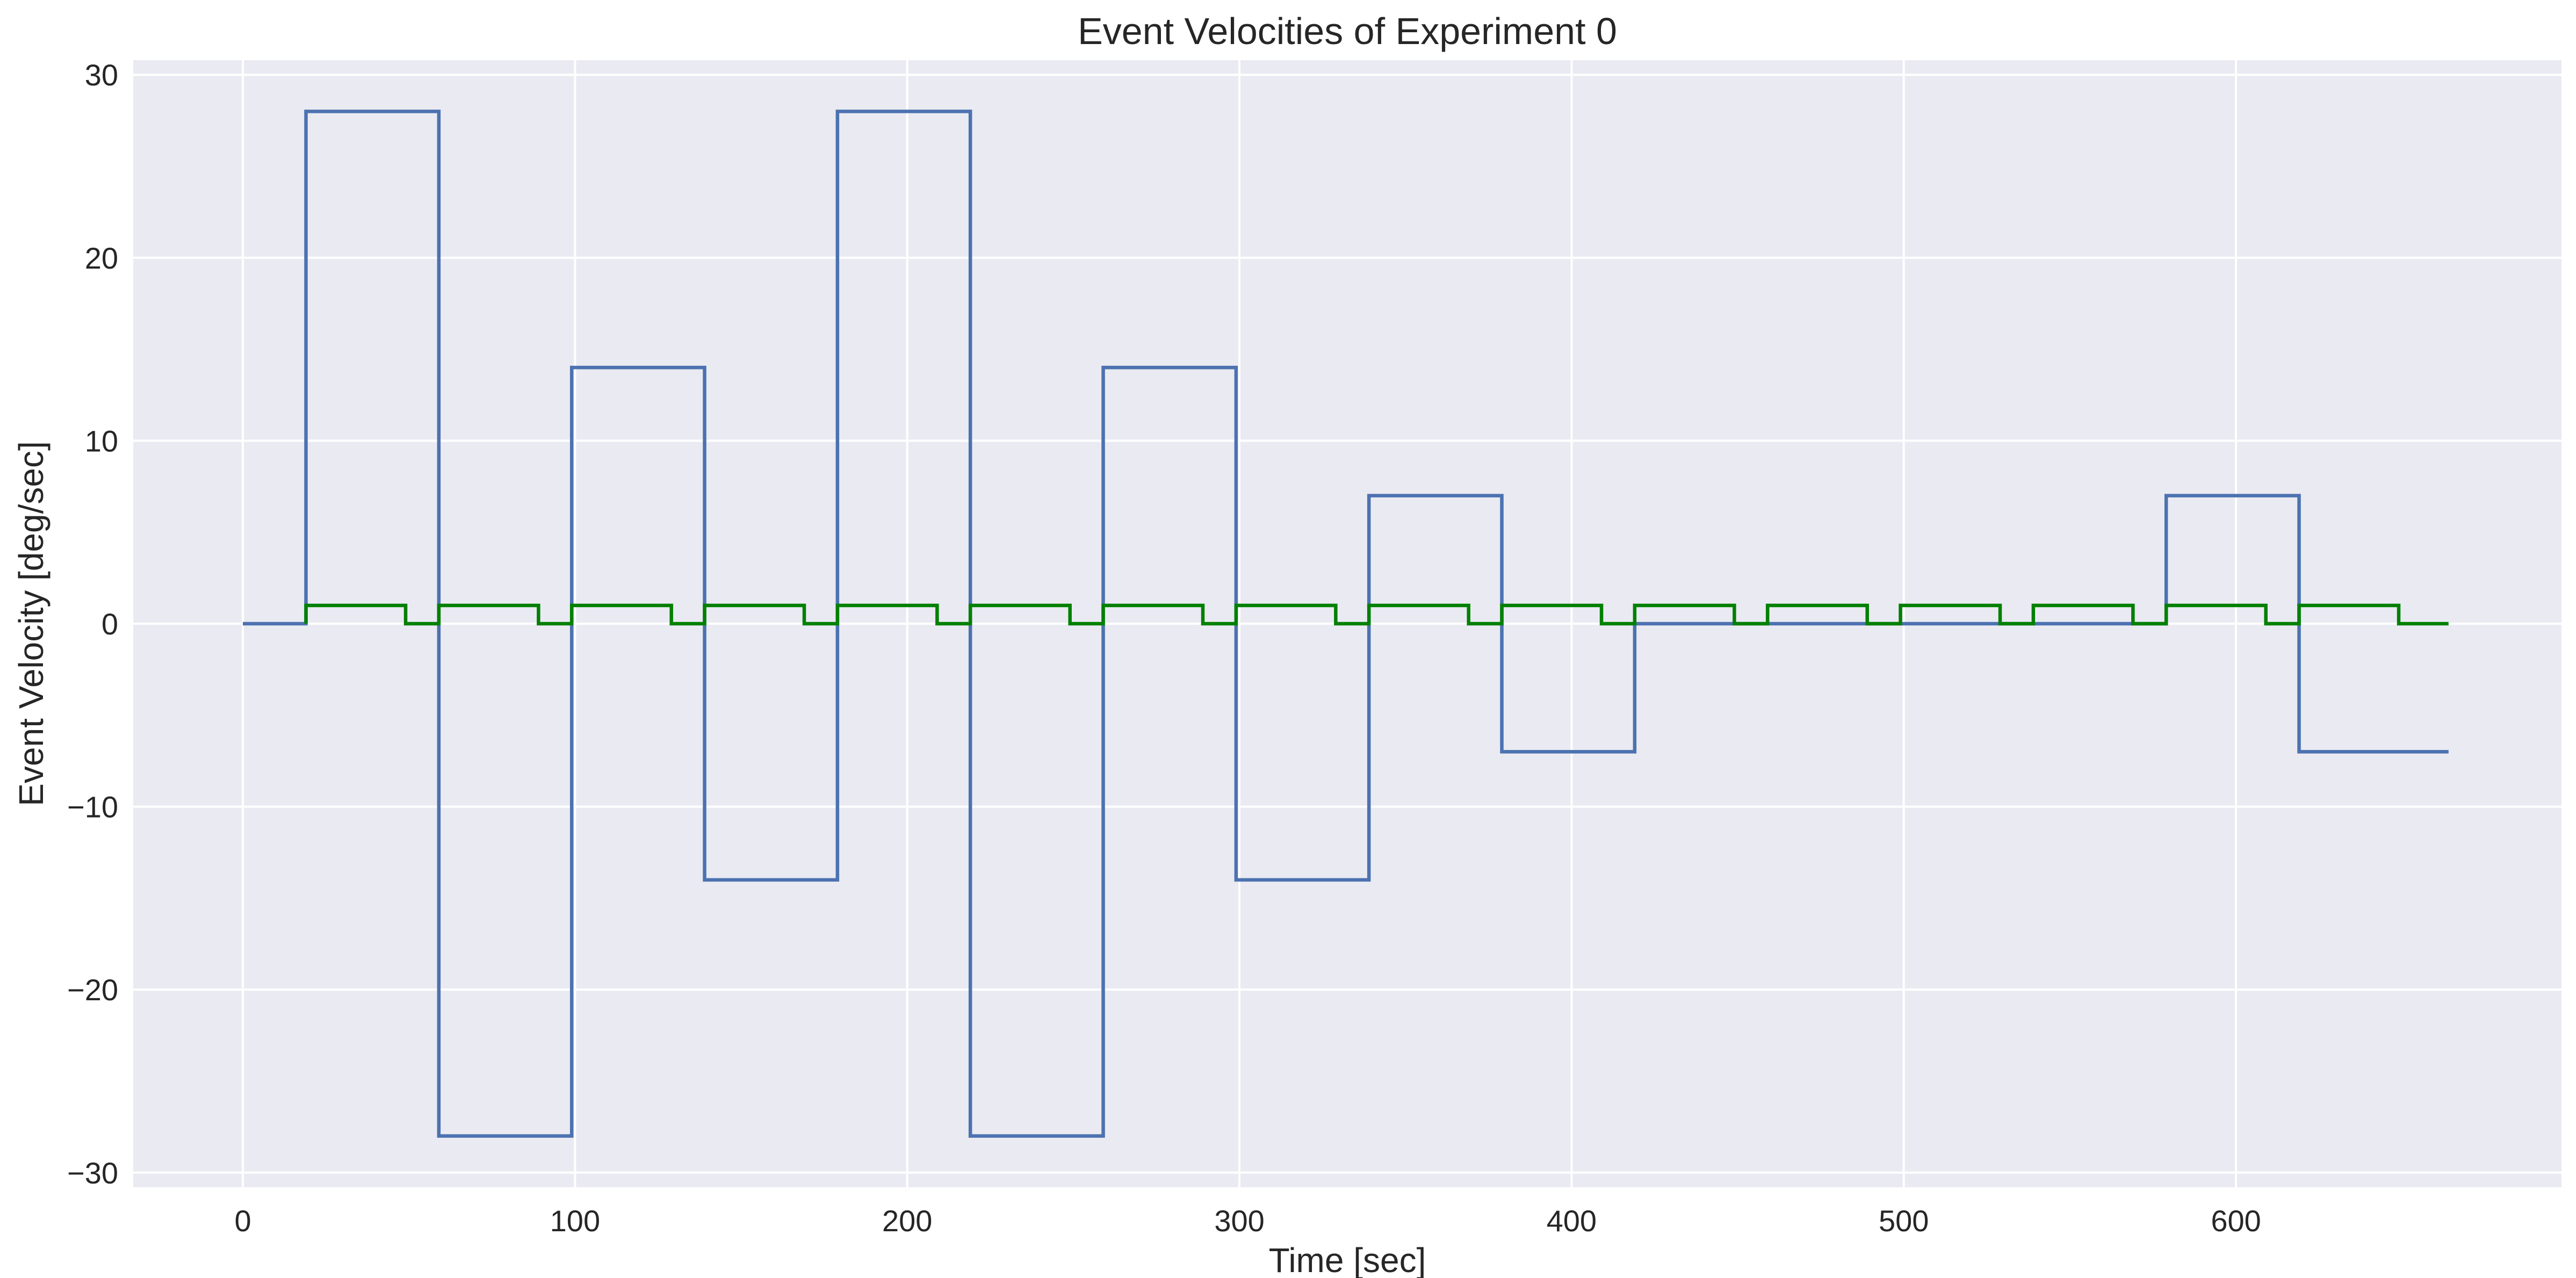  What do you see at coordinates (1239, 1221) in the screenshot?
I see `x-tick-label: 300` at bounding box center [1239, 1221].